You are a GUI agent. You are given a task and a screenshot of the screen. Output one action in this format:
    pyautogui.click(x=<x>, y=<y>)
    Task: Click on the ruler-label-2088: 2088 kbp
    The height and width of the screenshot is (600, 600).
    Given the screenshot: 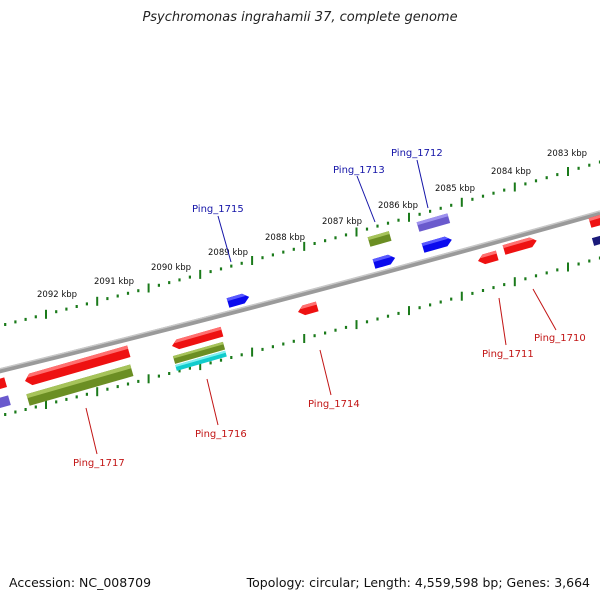 What is the action you would take?
    pyautogui.click(x=285, y=238)
    